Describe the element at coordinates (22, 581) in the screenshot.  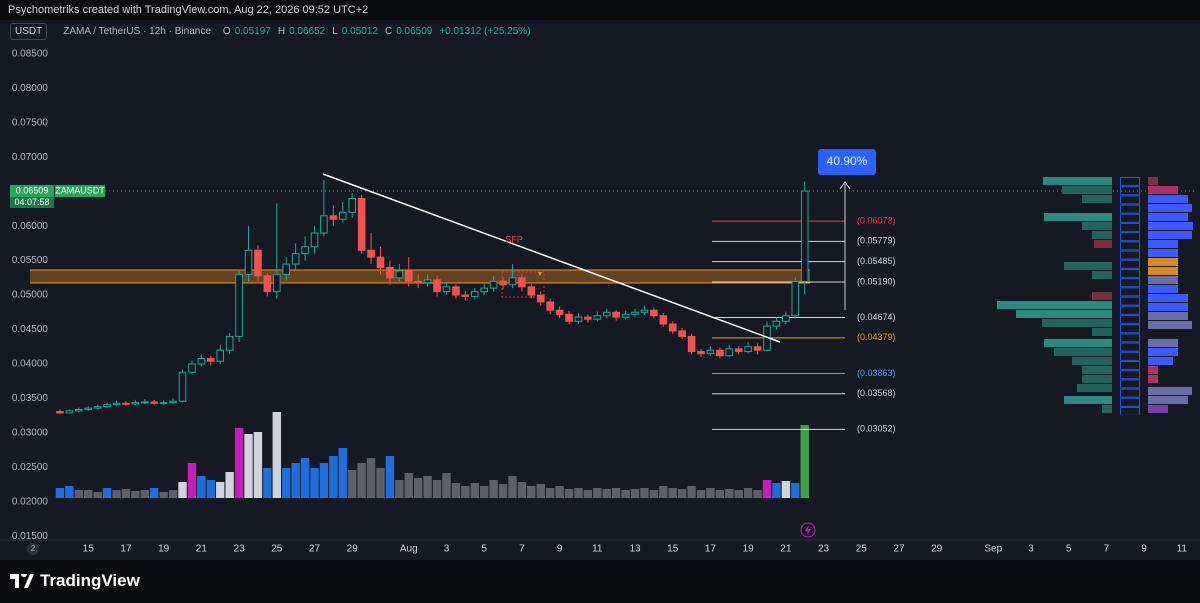
I see `brand-logo` at that location.